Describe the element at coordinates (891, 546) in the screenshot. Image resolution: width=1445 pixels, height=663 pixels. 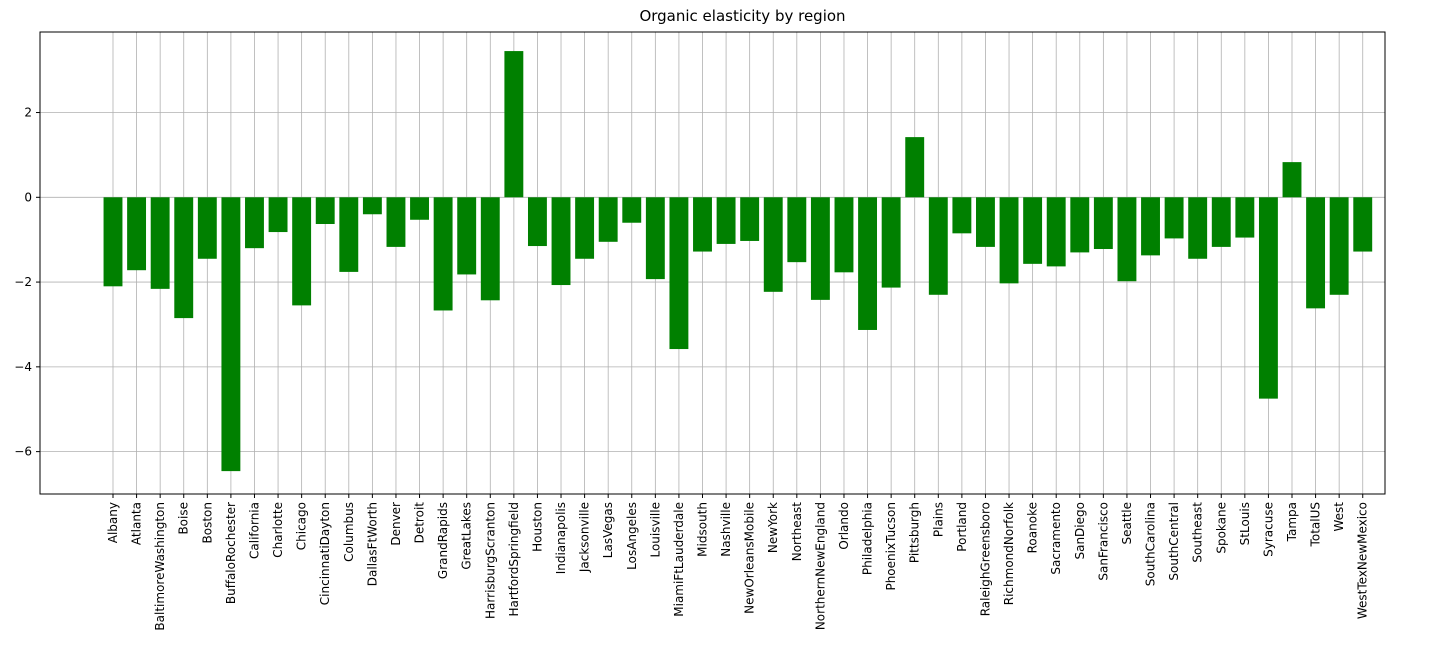
I see `x-tick-label: PhoenixTucson` at that location.